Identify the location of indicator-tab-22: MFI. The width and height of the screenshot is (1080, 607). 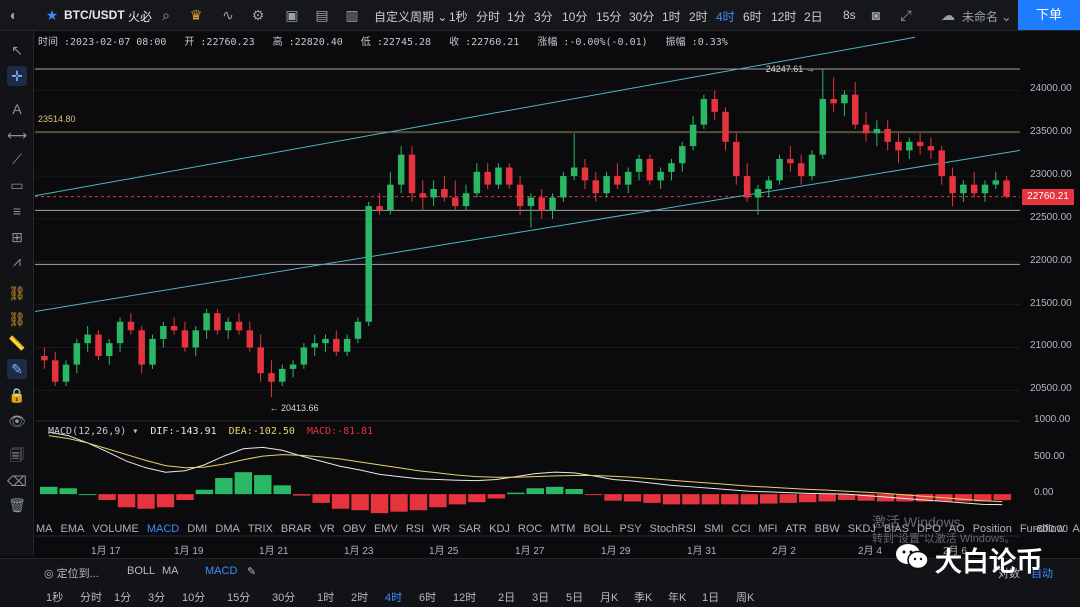
(768, 529).